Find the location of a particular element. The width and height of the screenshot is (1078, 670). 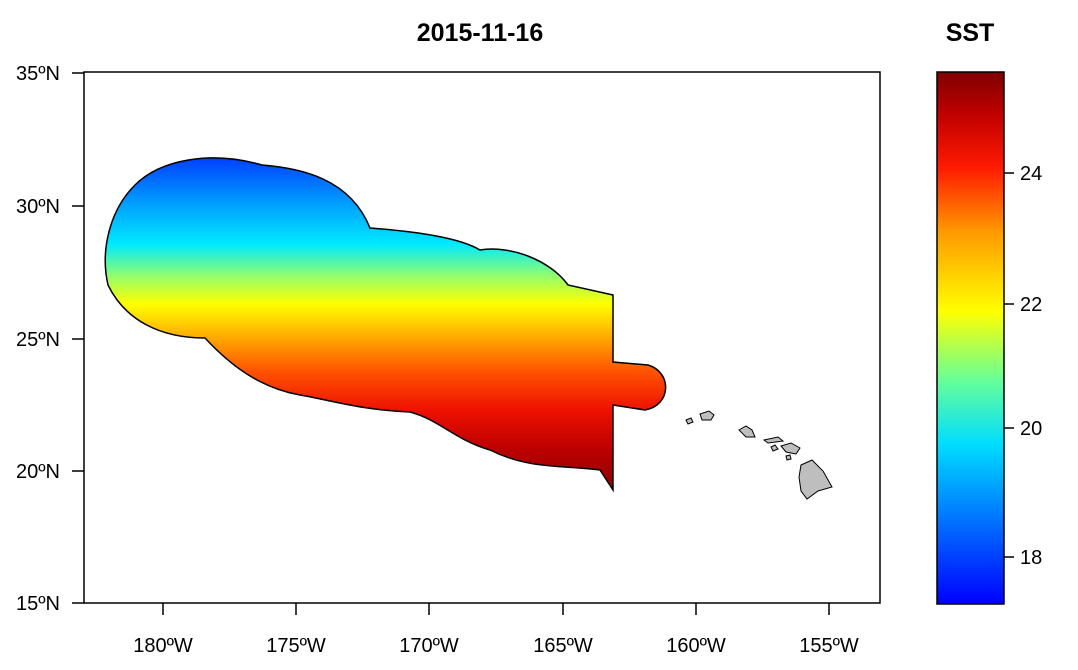

x-tick-label: 160ºW is located at coordinates (696, 646).